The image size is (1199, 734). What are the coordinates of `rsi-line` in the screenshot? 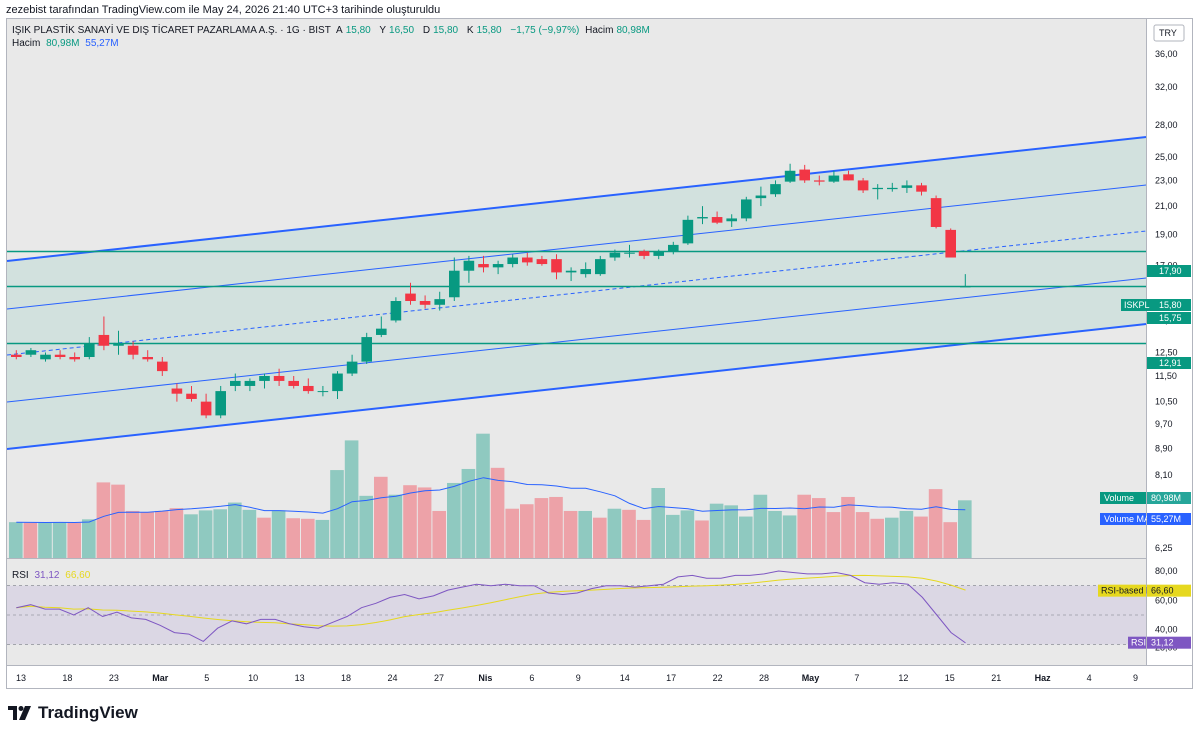 It's located at (491, 607).